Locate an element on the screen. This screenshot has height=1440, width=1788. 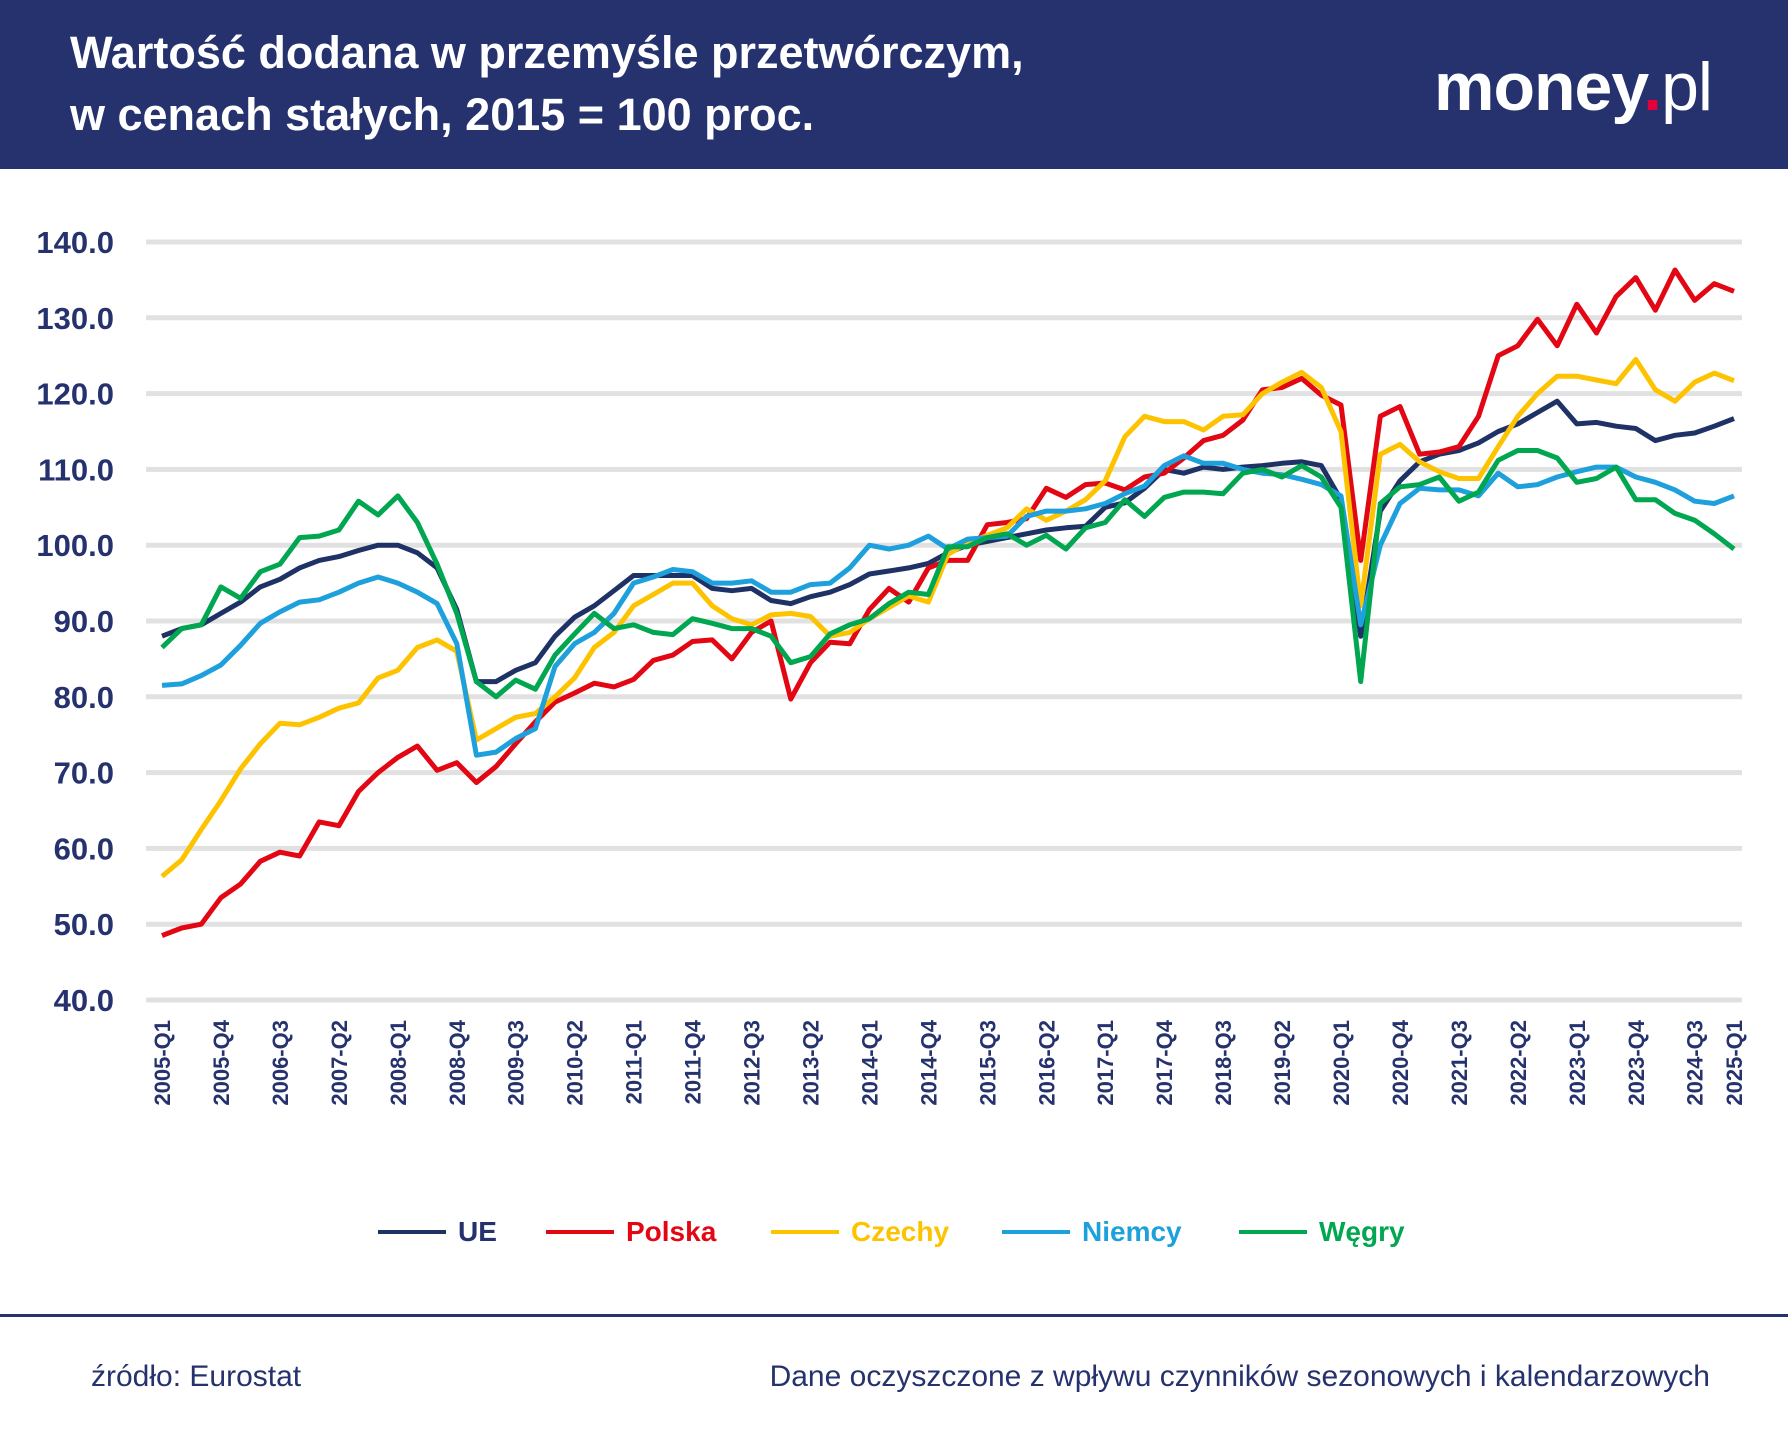
y-tick-label: 70.0 is located at coordinates (84, 773).